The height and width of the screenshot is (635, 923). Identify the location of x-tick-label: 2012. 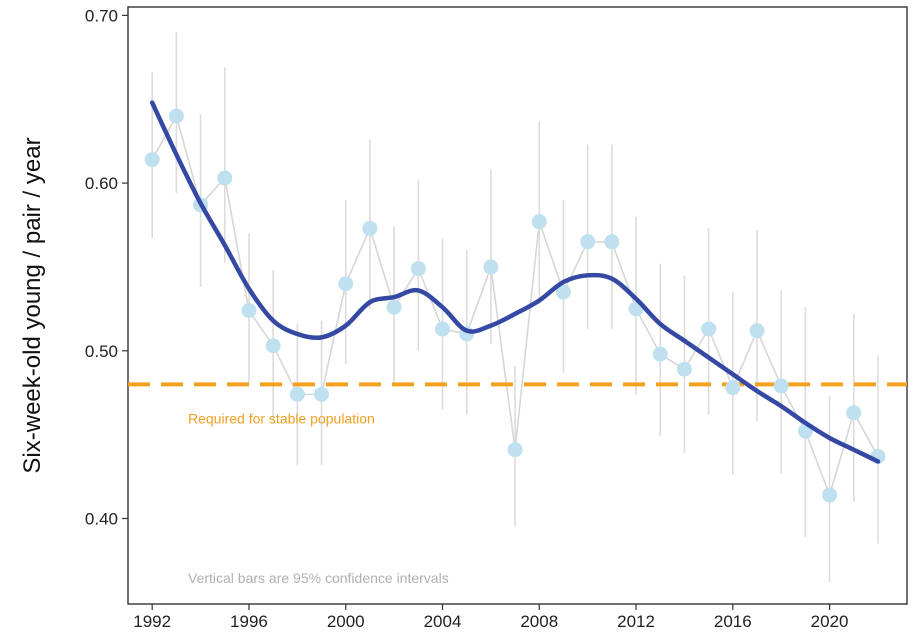
(636, 621).